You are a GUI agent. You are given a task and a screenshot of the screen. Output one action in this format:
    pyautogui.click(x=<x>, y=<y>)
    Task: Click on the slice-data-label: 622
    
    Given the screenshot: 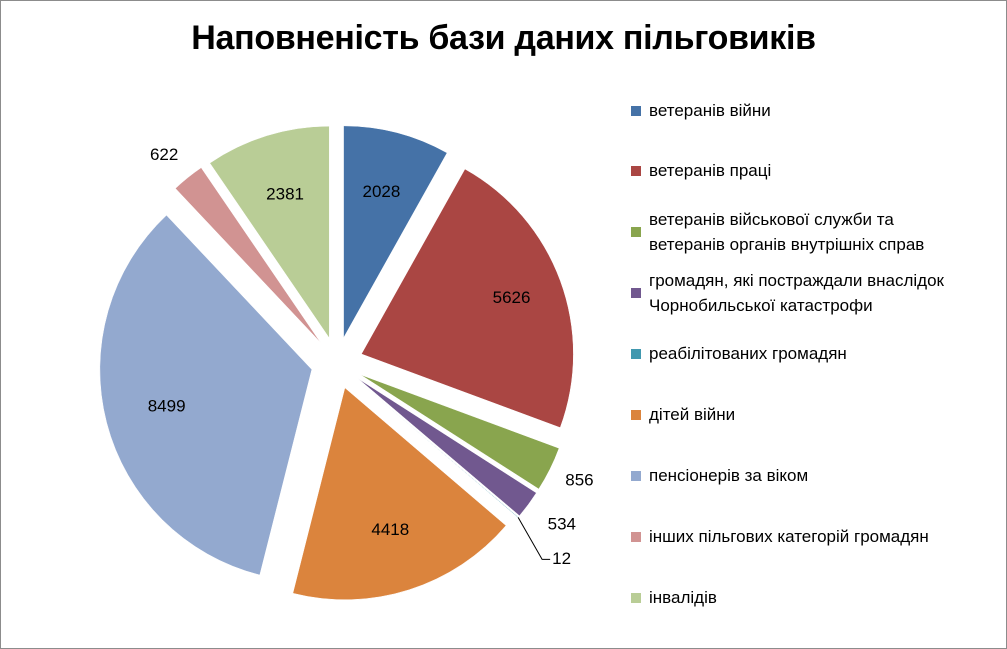 What is the action you would take?
    pyautogui.click(x=164, y=154)
    